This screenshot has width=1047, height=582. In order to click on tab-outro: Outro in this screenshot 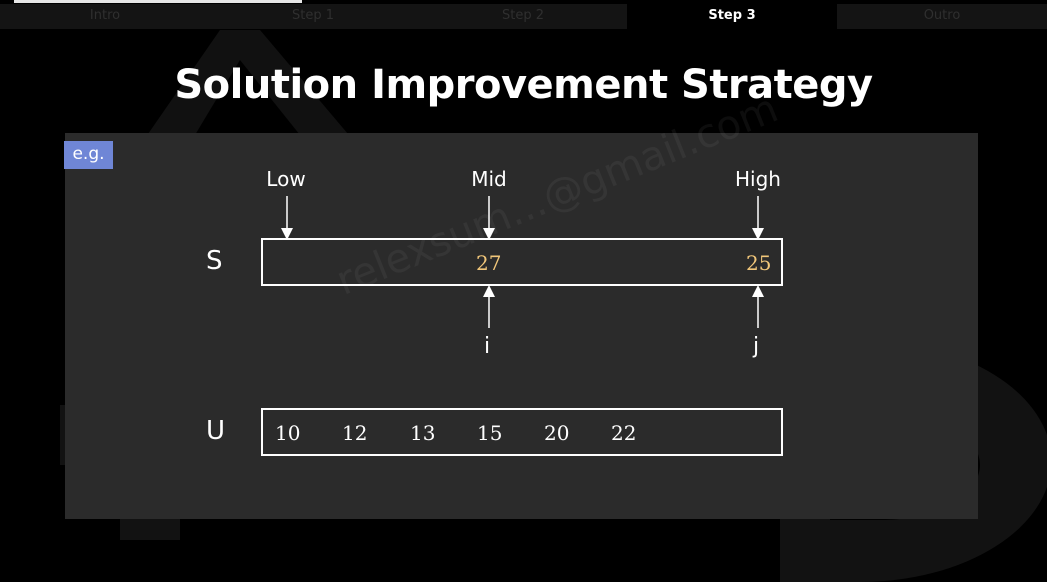, I will do `click(942, 15)`.